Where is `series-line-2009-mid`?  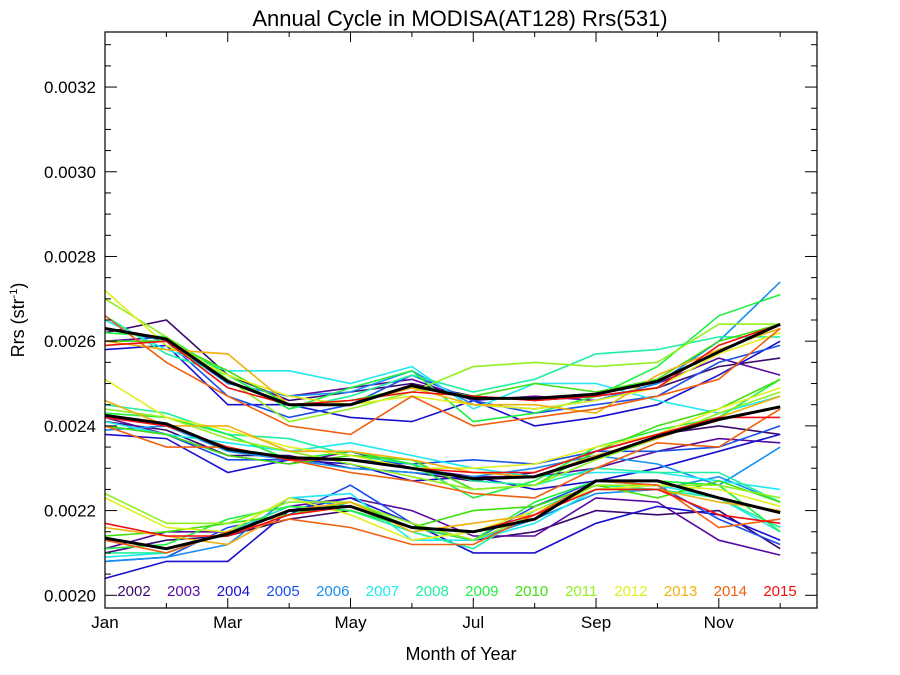
series-line-2009-mid is located at coordinates (442, 438).